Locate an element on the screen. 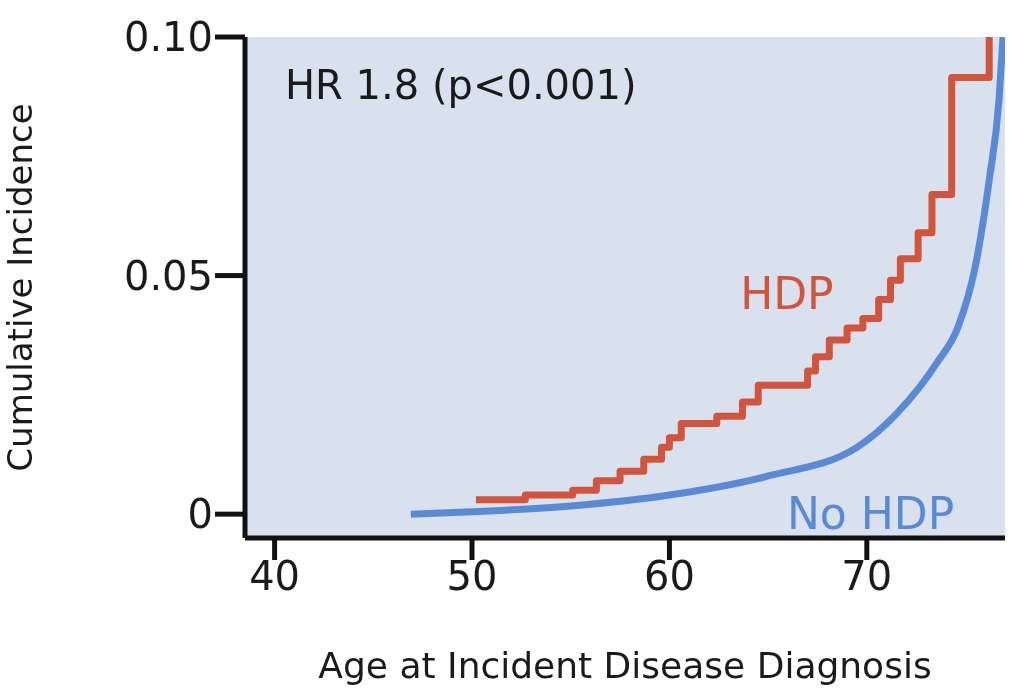 The width and height of the screenshot is (1010, 698). series-label: HDP is located at coordinates (787, 294).